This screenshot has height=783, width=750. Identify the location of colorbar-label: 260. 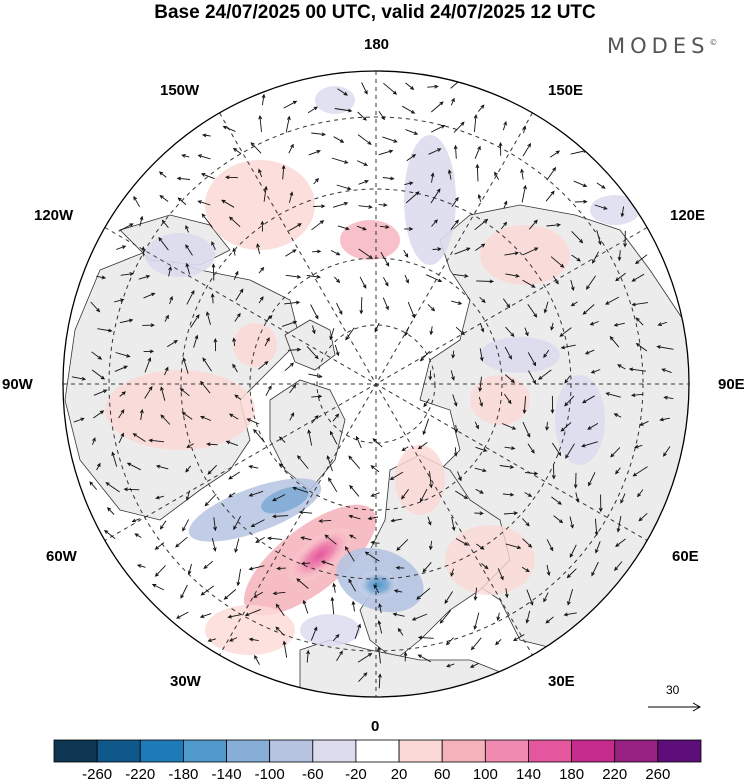
(658, 774).